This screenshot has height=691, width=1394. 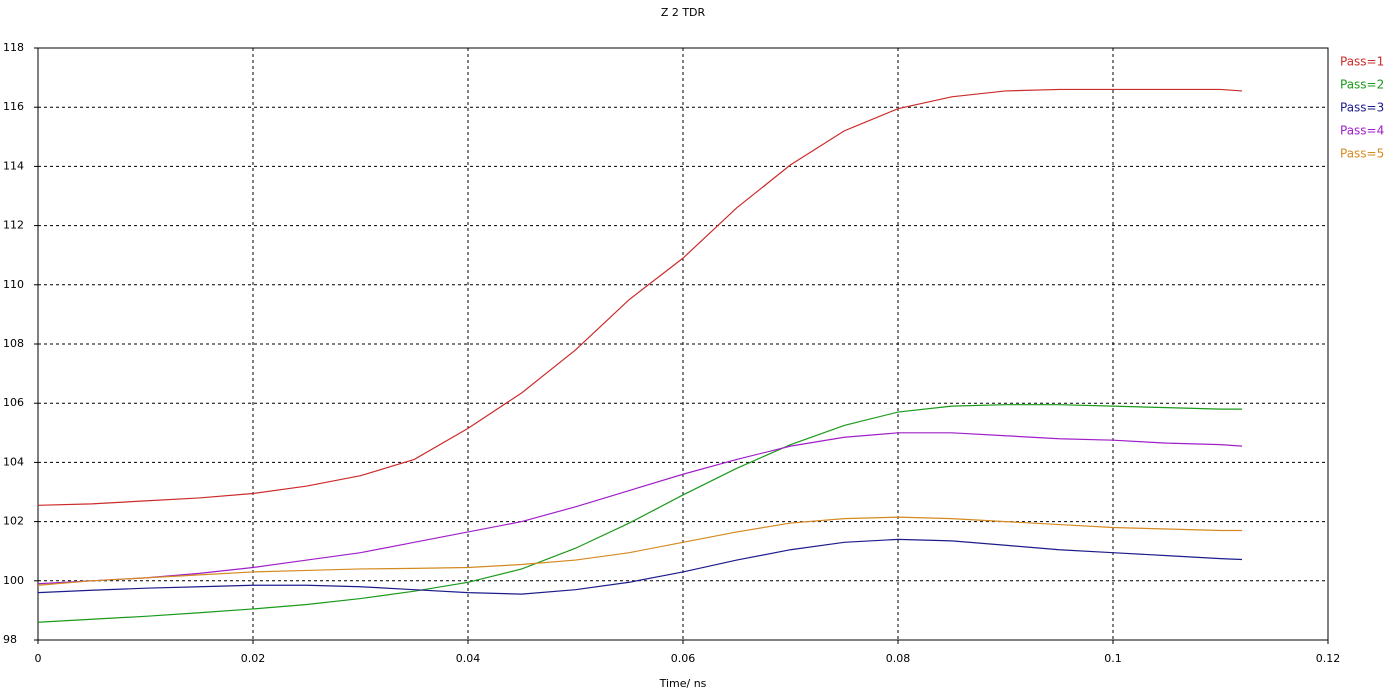 What do you see at coordinates (683, 658) in the screenshot?
I see `x-tick-label: 0.06` at bounding box center [683, 658].